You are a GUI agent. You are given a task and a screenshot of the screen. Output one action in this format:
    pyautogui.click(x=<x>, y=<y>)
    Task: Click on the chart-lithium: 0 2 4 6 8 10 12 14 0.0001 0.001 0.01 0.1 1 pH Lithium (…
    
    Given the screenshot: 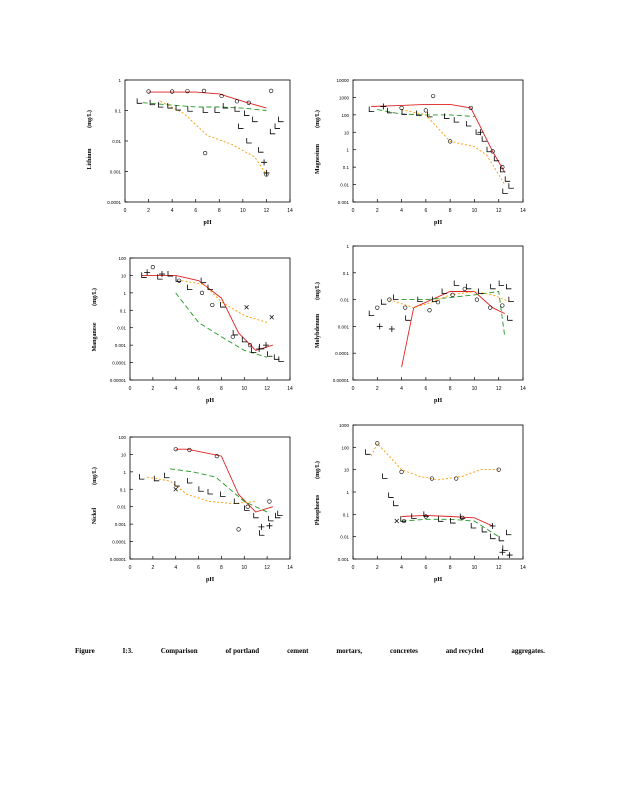 What is the action you would take?
    pyautogui.click(x=189, y=152)
    